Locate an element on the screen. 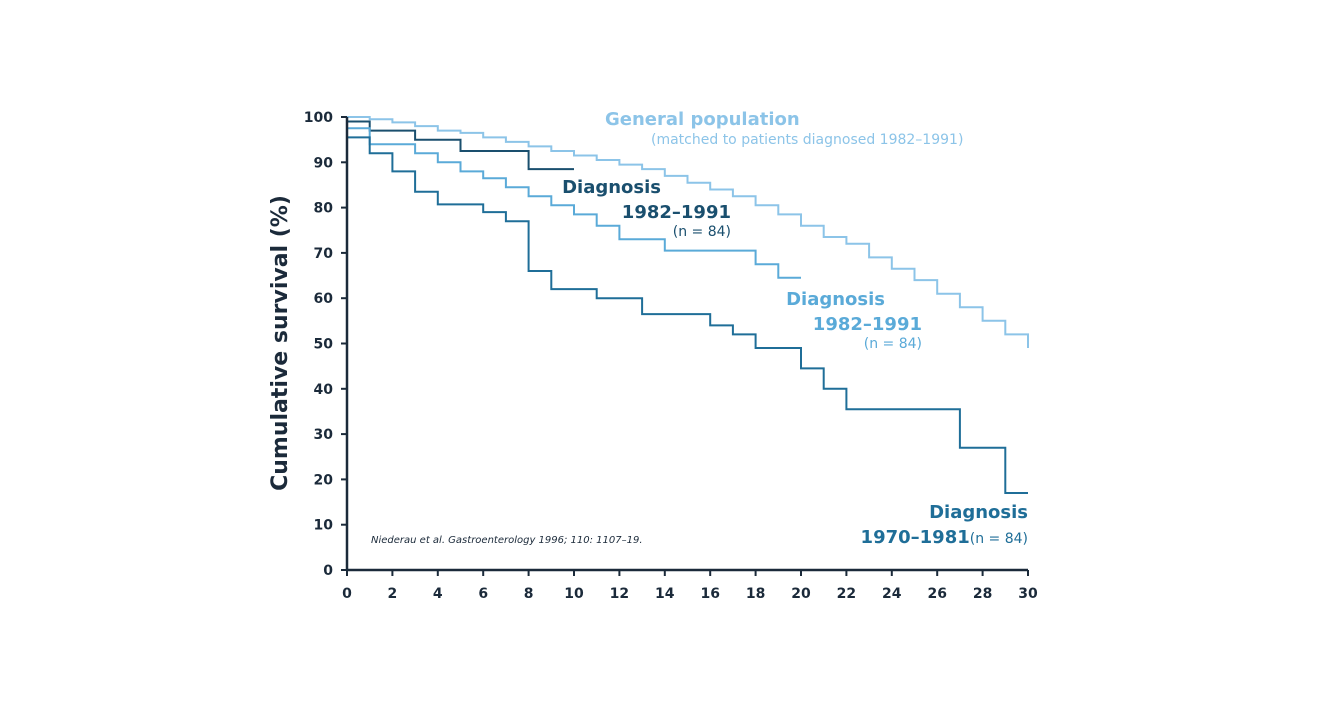 This screenshot has width=1320, height=720. general-population-title: General population is located at coordinates (702, 119).